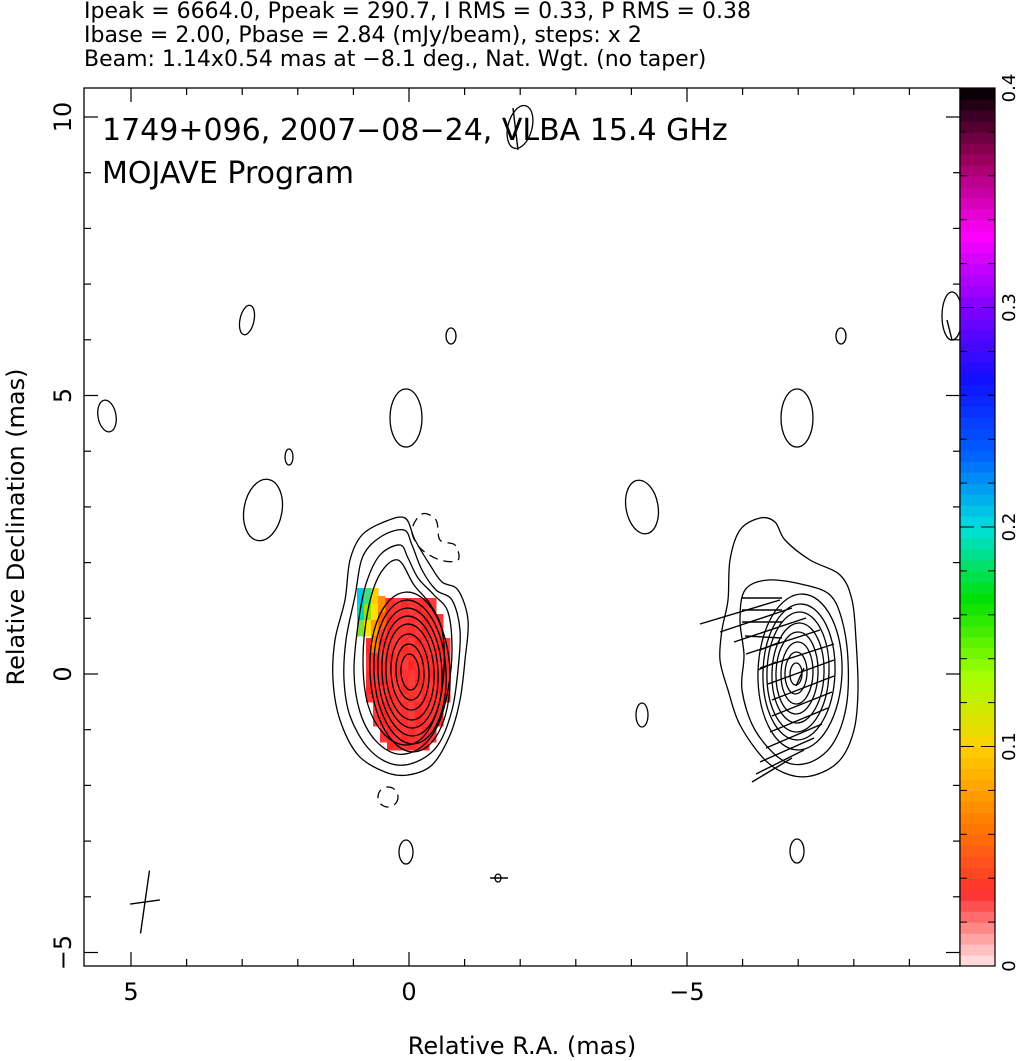 The width and height of the screenshot is (1022, 1061). Describe the element at coordinates (16, 526) in the screenshot. I see `y-axis-label: Relative Declination (mas)` at that location.